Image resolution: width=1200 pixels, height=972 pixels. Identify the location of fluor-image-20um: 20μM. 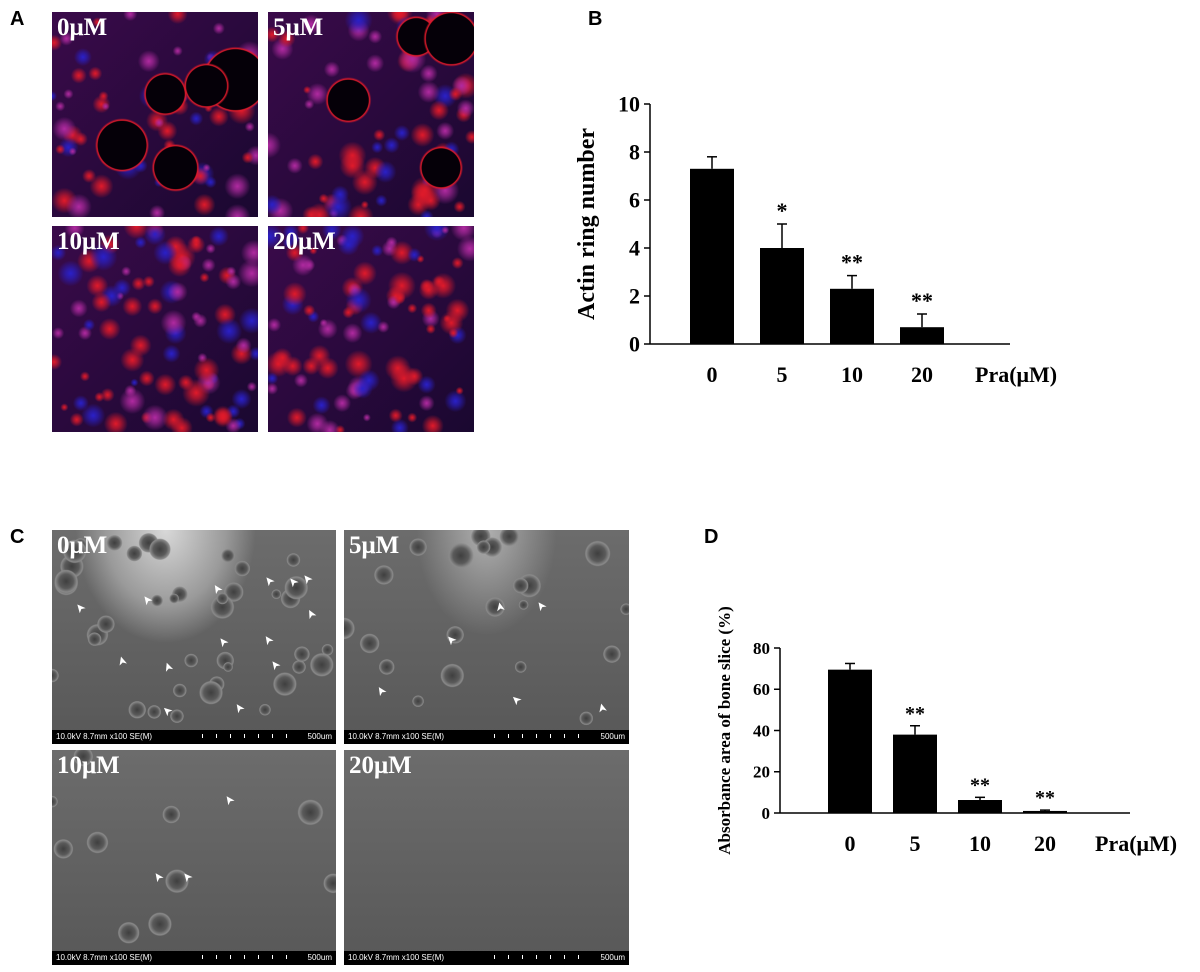
(371, 329).